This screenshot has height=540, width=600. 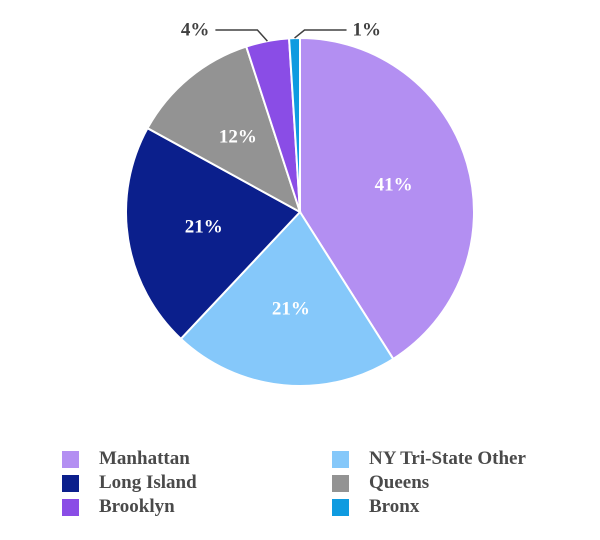 I want to click on legend-swatch-bronx, so click(x=340, y=507).